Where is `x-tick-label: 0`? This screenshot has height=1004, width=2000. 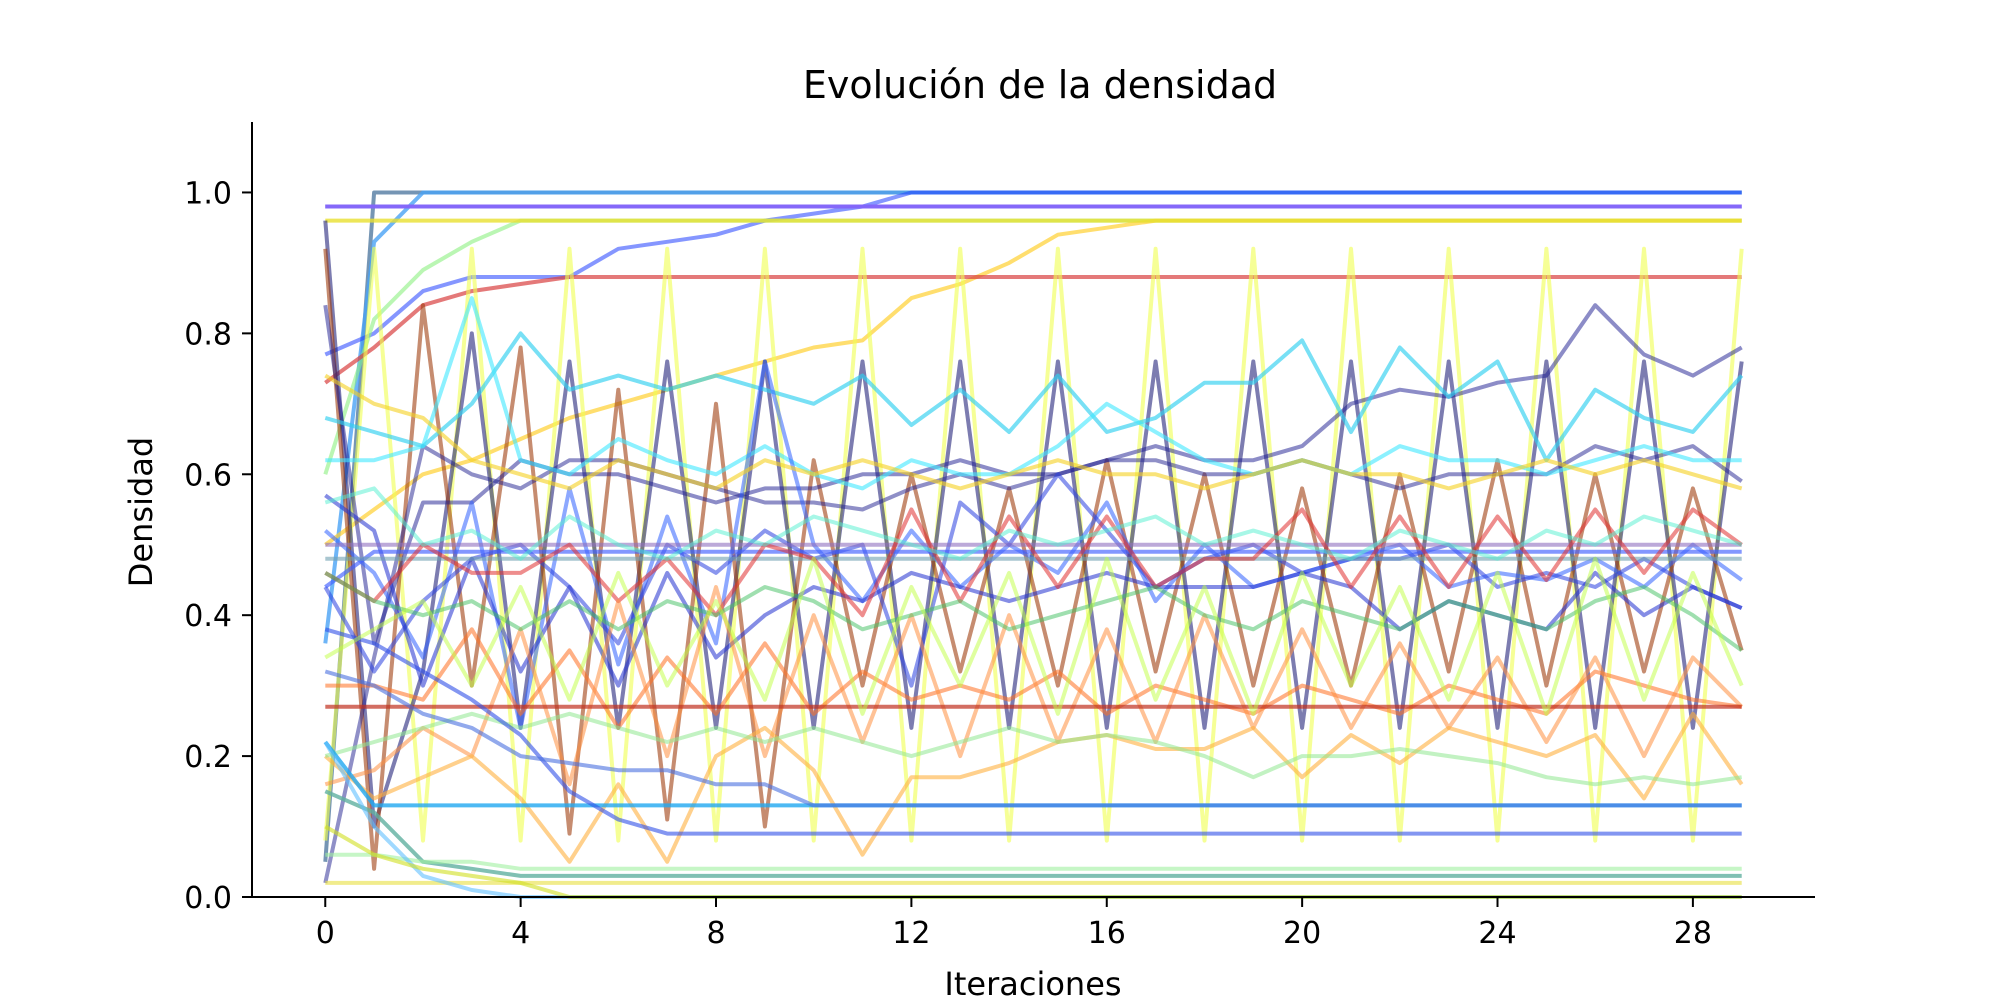
x-tick-label: 0 is located at coordinates (325, 933).